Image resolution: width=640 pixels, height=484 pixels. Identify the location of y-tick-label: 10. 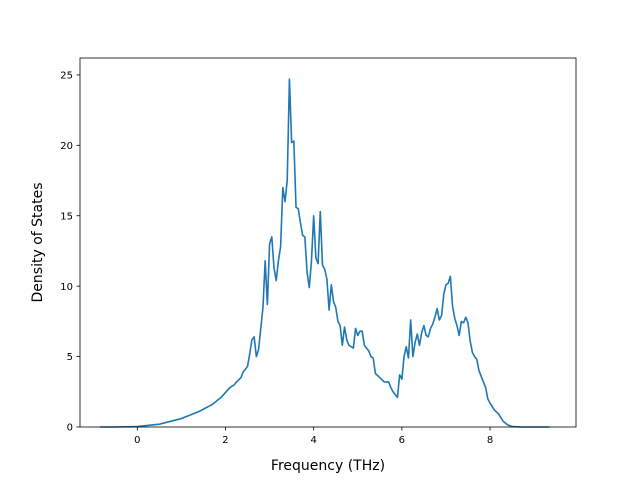
(66, 287).